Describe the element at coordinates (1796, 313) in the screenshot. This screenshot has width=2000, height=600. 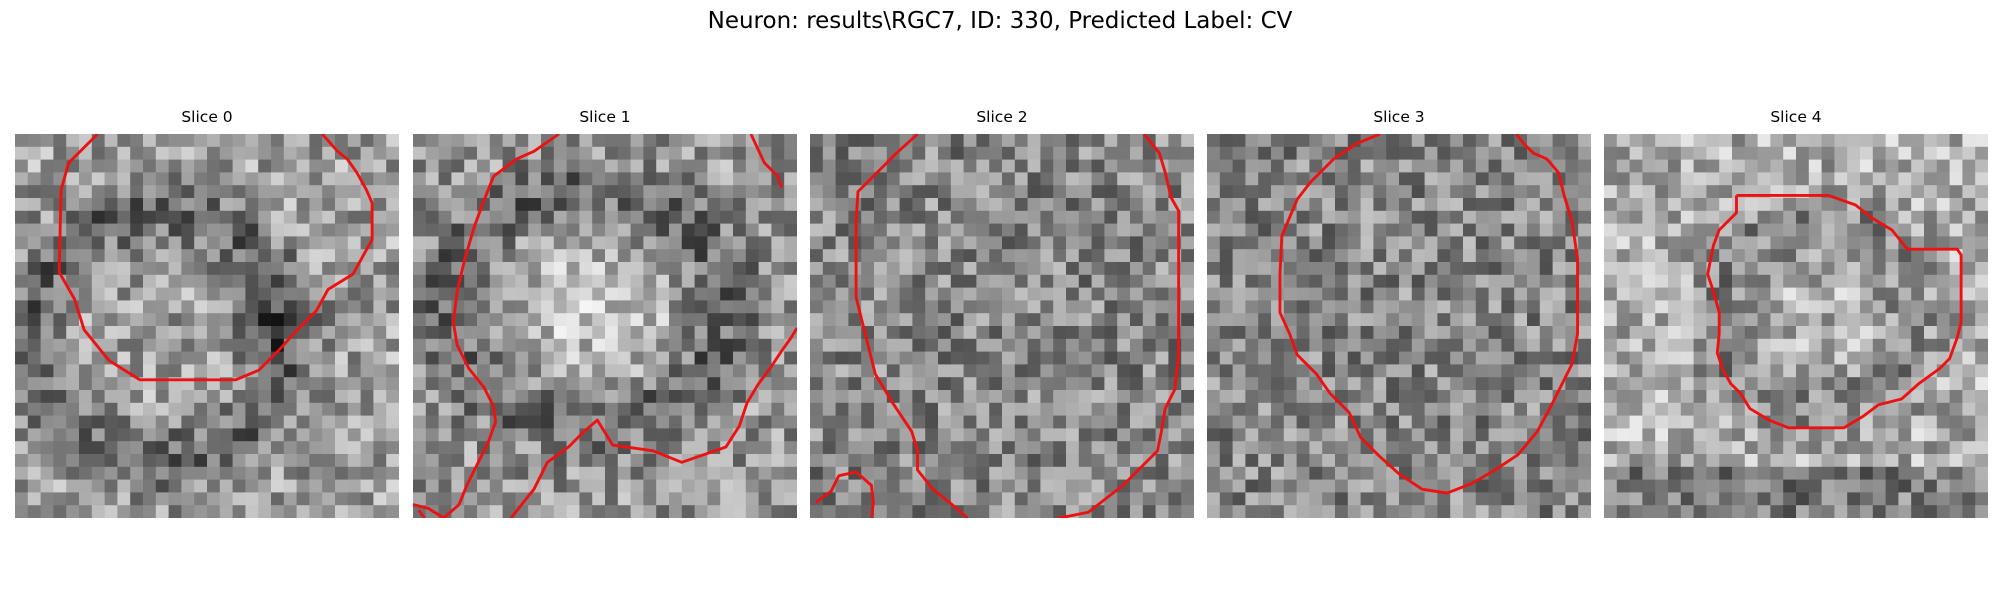
I see `slice-panel-4: Slice 4` at that location.